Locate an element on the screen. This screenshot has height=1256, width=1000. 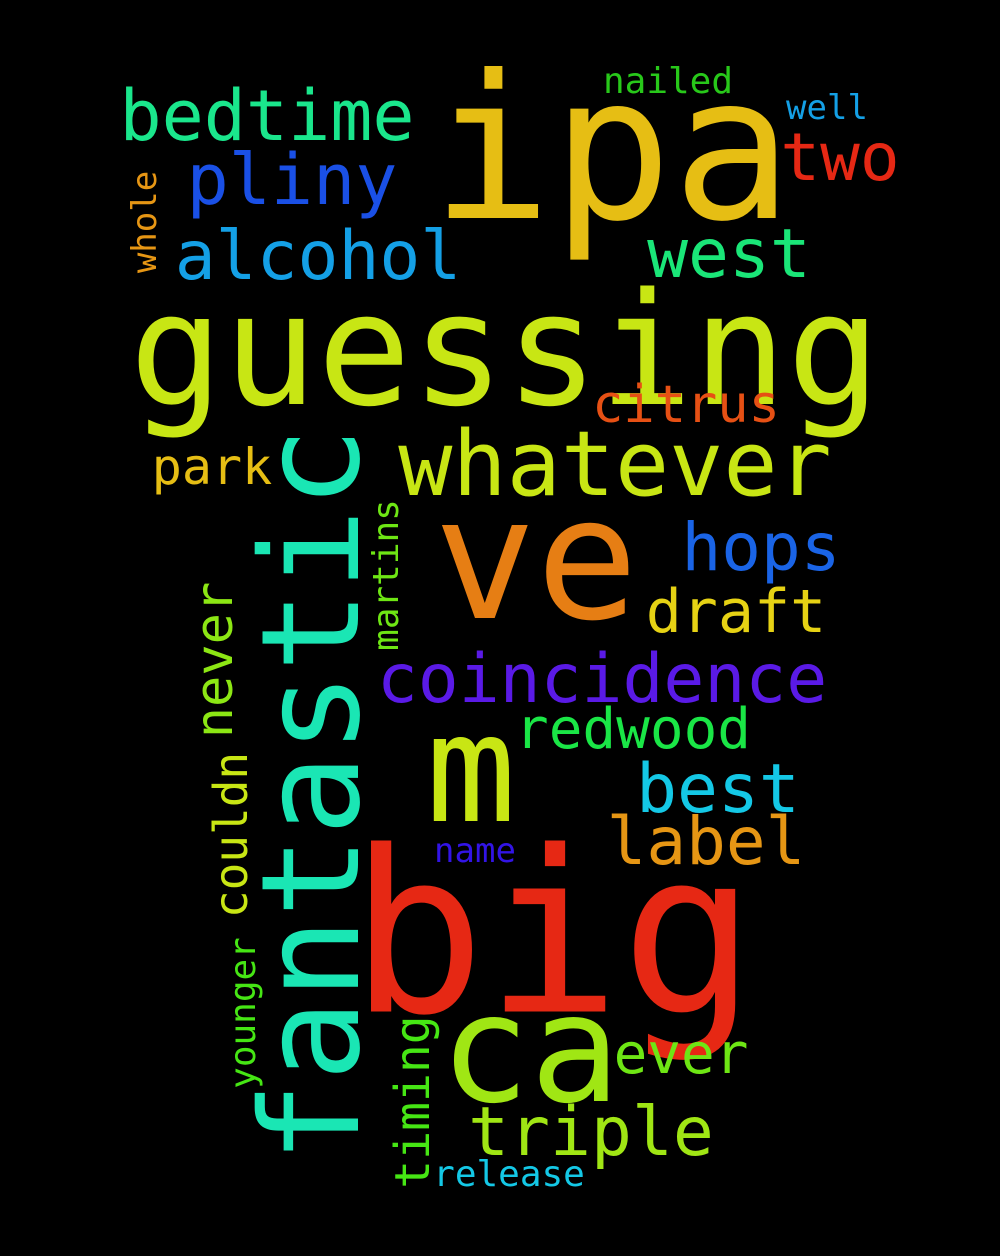
word-guessing: guessing is located at coordinates (505, 350).